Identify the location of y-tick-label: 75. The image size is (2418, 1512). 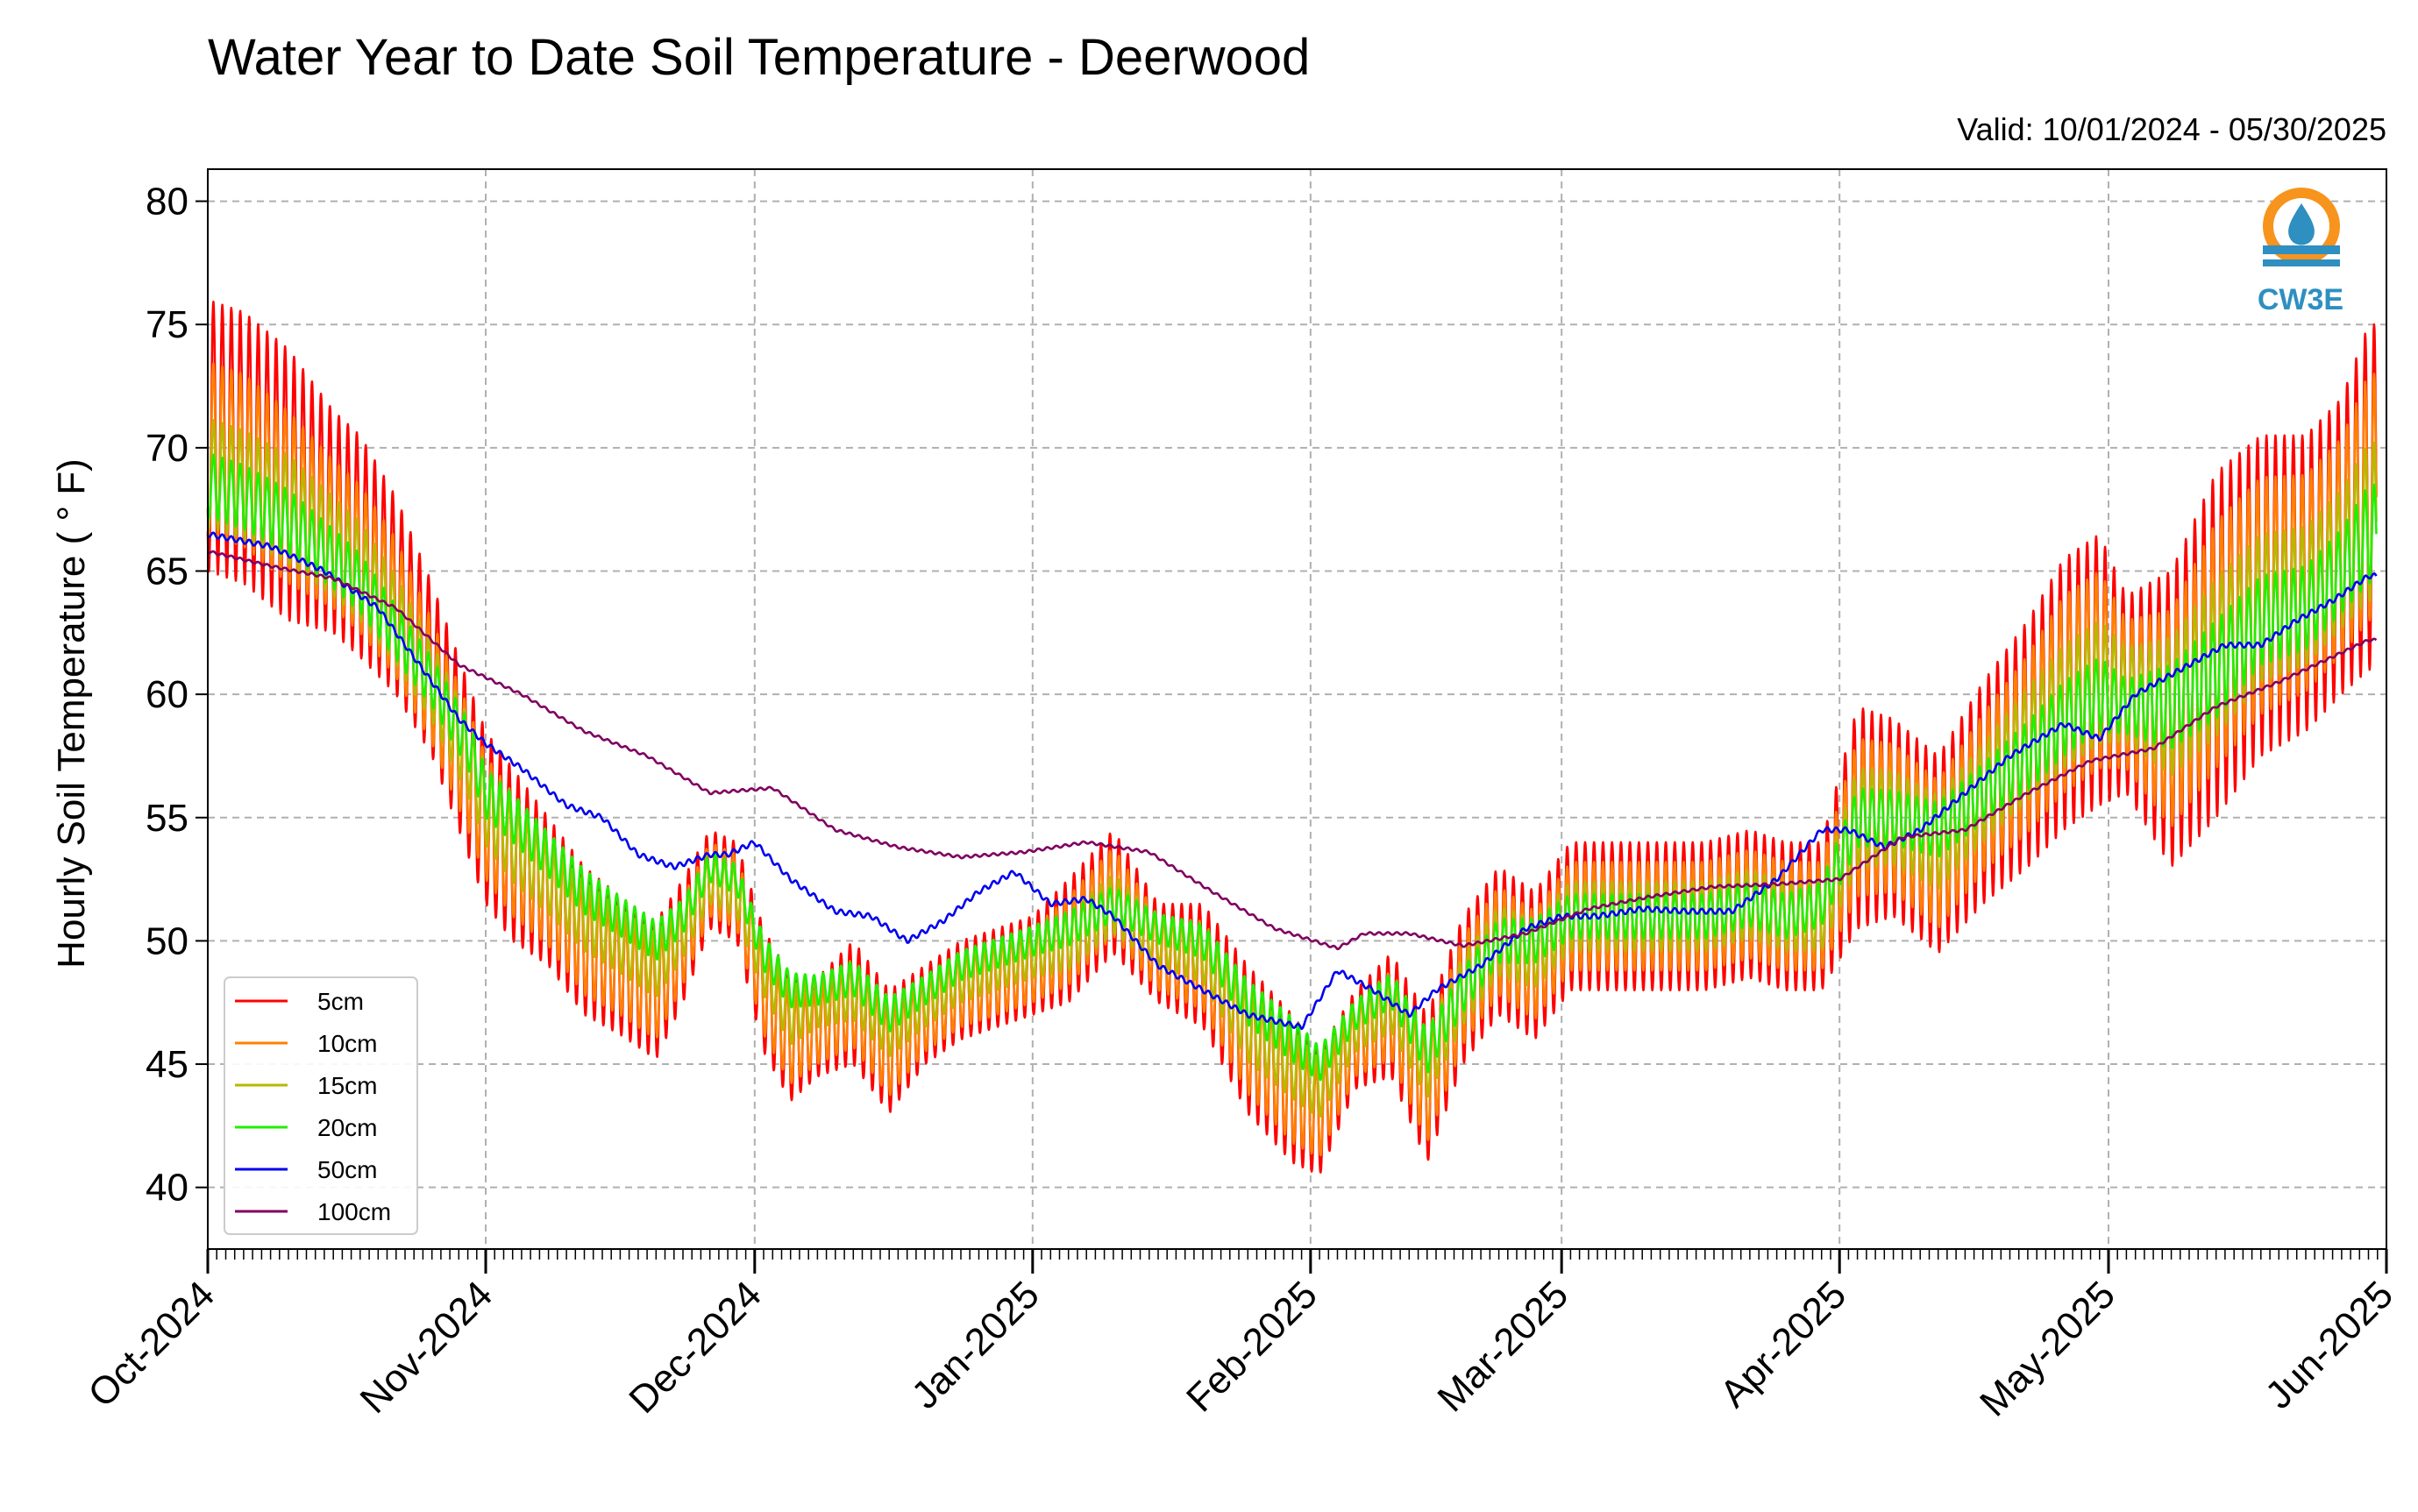
(167, 324).